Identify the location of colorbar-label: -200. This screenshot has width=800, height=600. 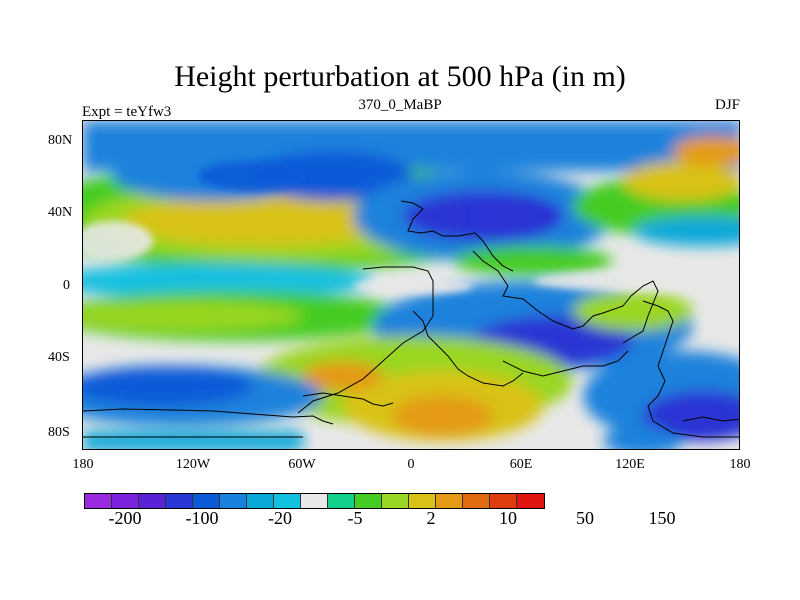
(125, 518).